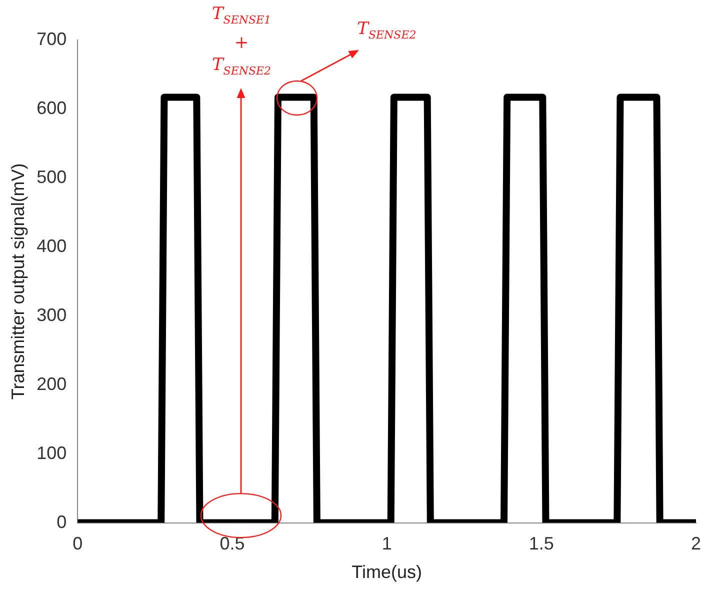  Describe the element at coordinates (51, 108) in the screenshot. I see `y-tick-label: 600` at that location.